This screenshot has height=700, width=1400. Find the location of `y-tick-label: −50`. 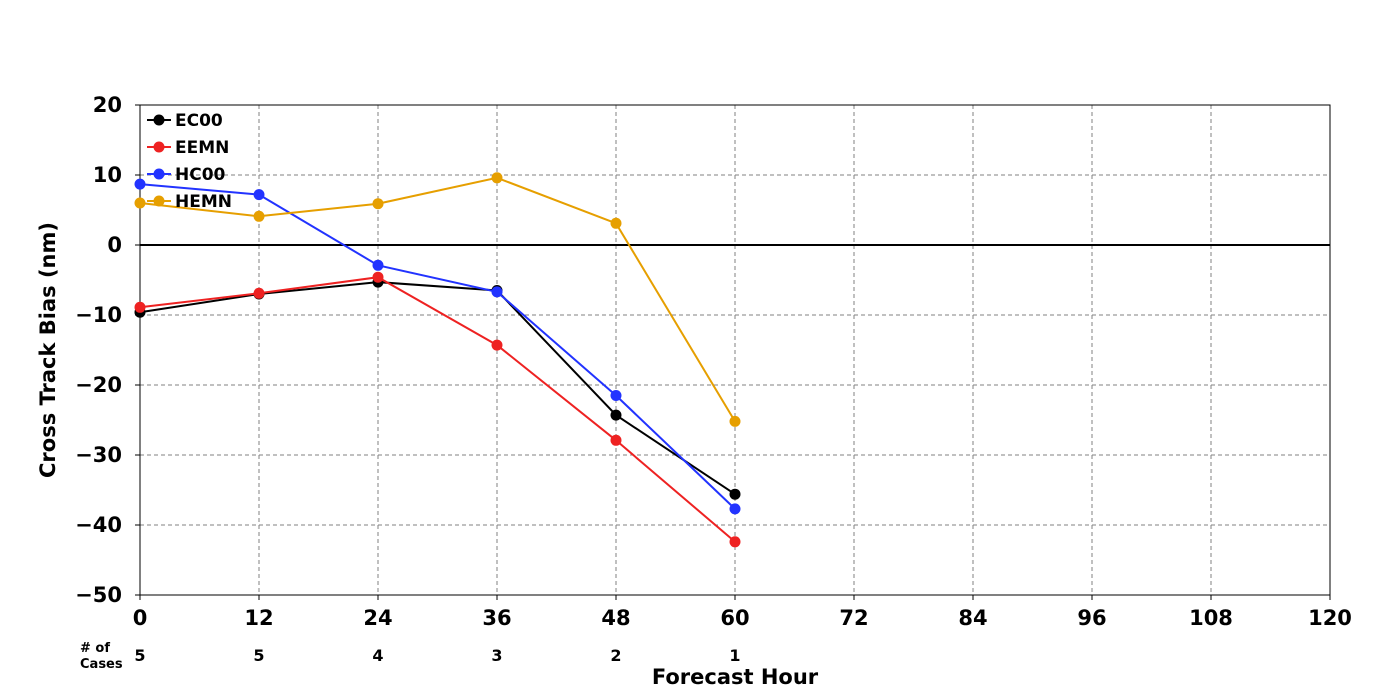

y-tick-label: −50 is located at coordinates (98, 595).